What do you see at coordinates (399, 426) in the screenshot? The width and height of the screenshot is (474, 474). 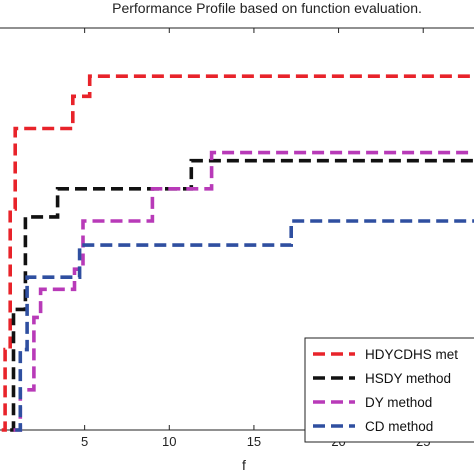 I see `legend-entry: CD method` at bounding box center [399, 426].